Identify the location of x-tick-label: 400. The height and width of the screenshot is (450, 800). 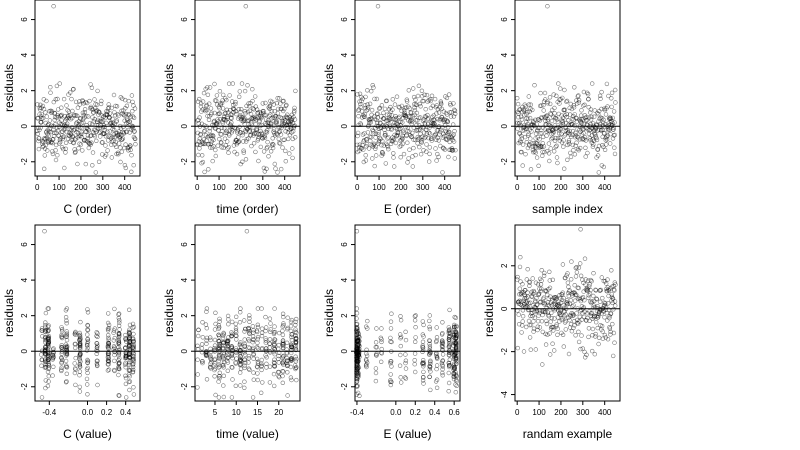
(285, 187).